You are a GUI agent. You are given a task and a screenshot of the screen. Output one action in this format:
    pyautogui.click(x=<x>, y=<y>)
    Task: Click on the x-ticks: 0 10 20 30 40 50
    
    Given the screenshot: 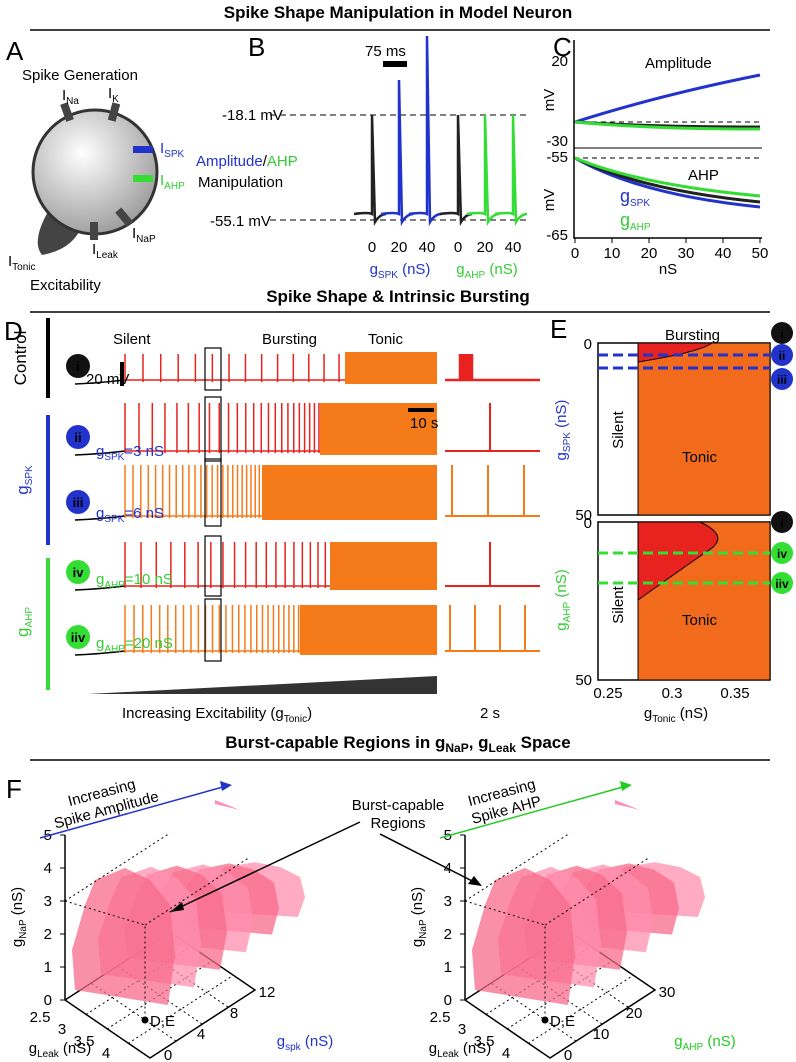 What is the action you would take?
    pyautogui.click(x=670, y=250)
    